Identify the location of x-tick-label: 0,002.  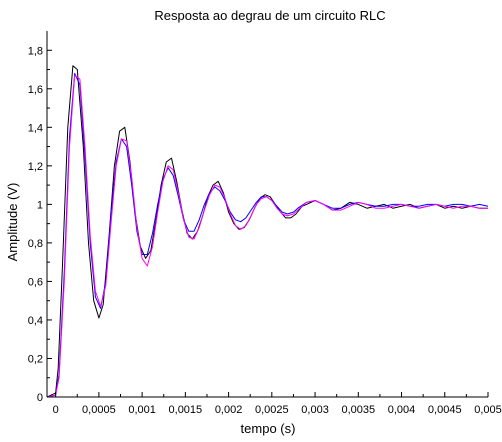
(229, 410).